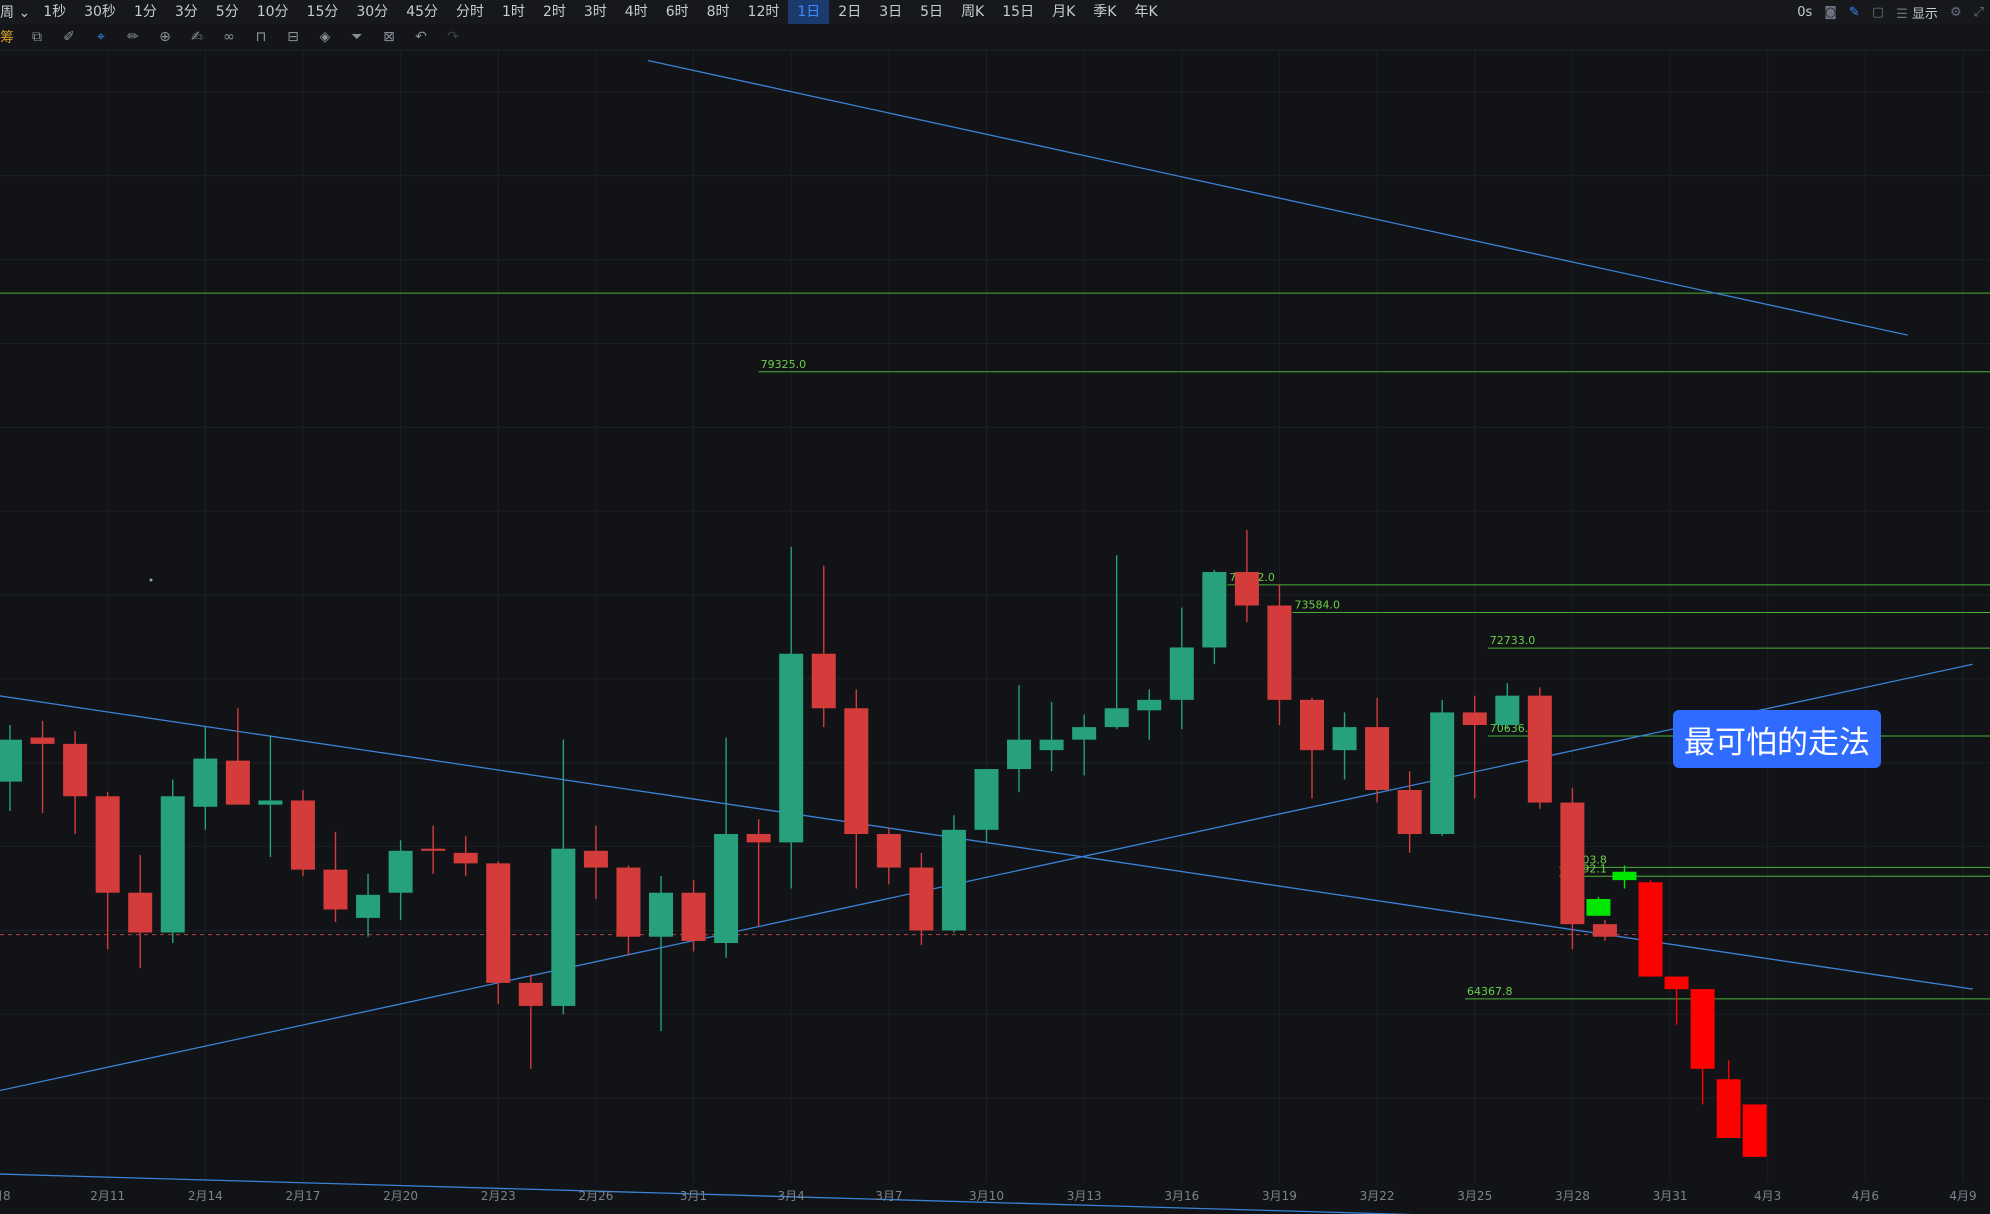 The width and height of the screenshot is (1990, 1214). Describe the element at coordinates (1513, 640) in the screenshot. I see `level-label: 72733.0` at that location.